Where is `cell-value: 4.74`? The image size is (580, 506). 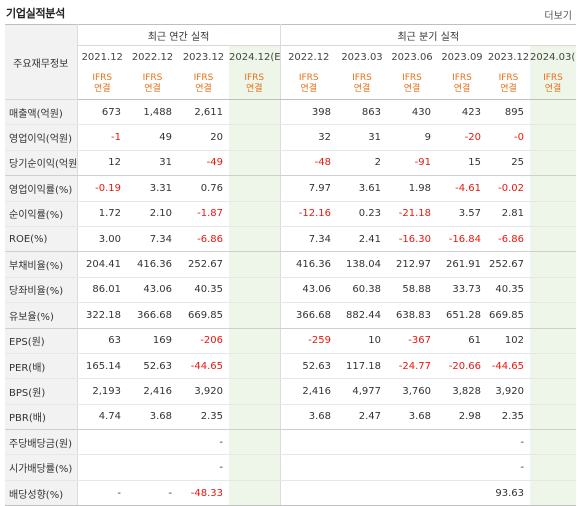
cell-value: 4.74 is located at coordinates (102, 417).